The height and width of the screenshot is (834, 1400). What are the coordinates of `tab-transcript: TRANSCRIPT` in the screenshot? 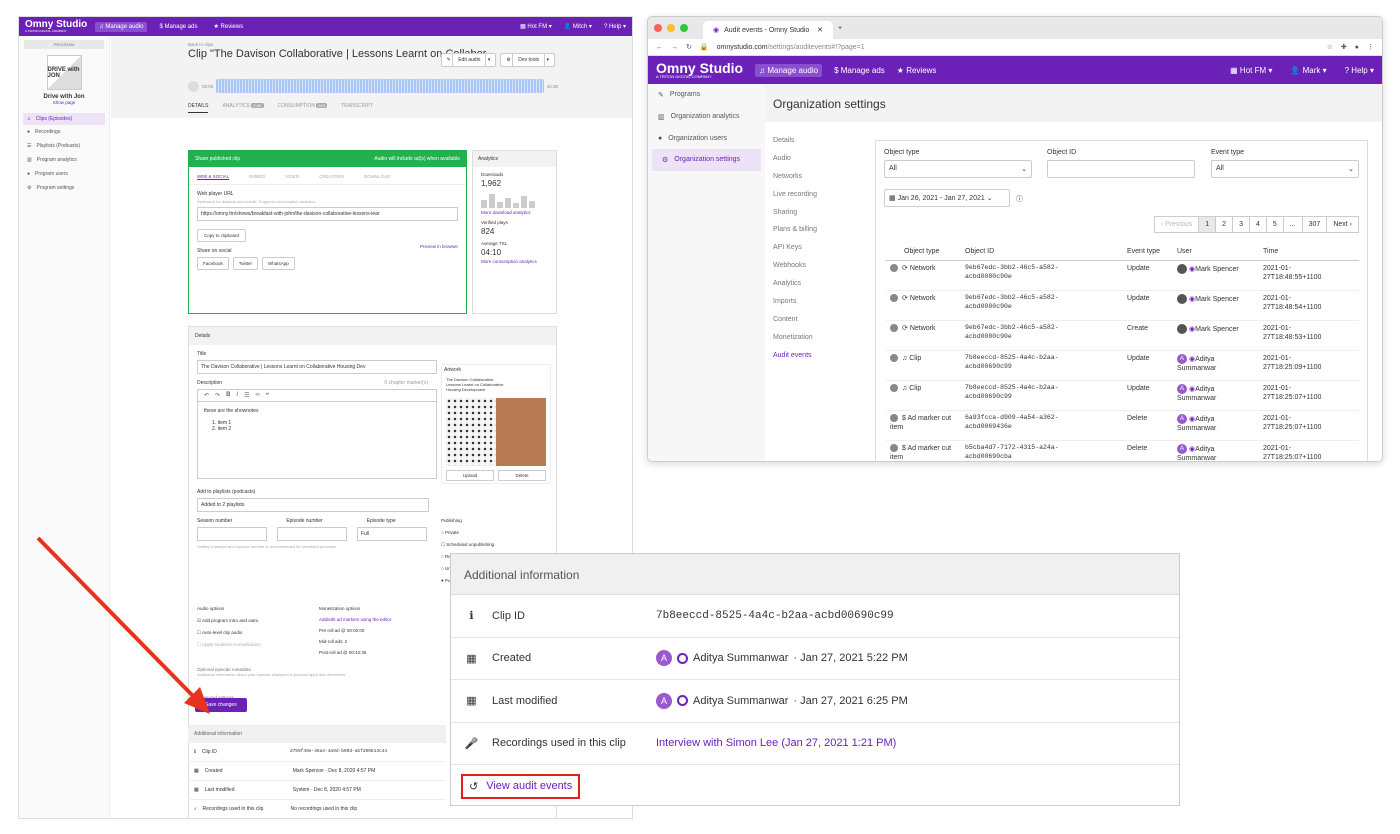 It's located at (357, 108).